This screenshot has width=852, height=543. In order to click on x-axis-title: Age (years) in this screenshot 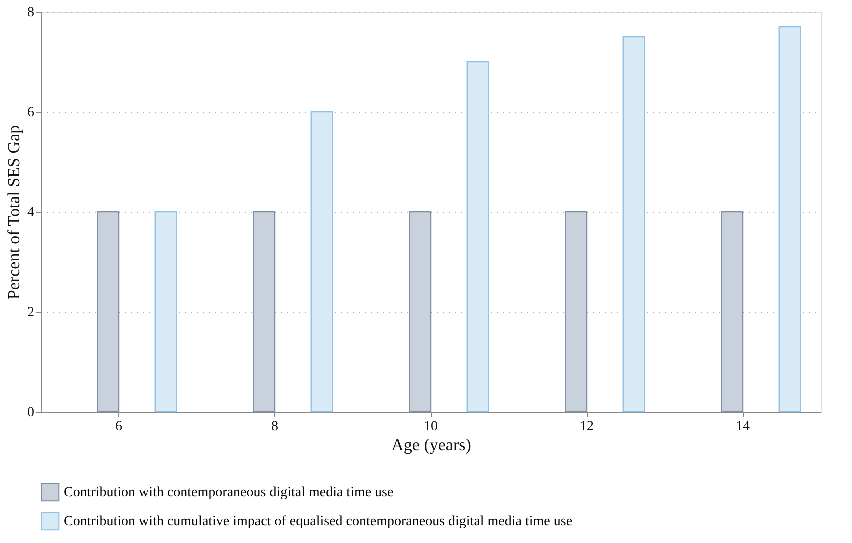, I will do `click(432, 445)`.